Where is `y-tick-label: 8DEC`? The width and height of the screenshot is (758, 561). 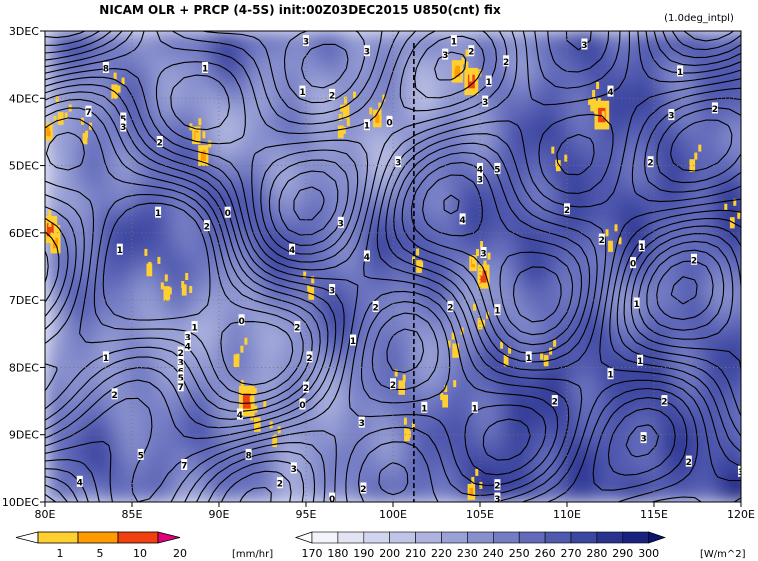 y-tick-label: 8DEC is located at coordinates (24, 367).